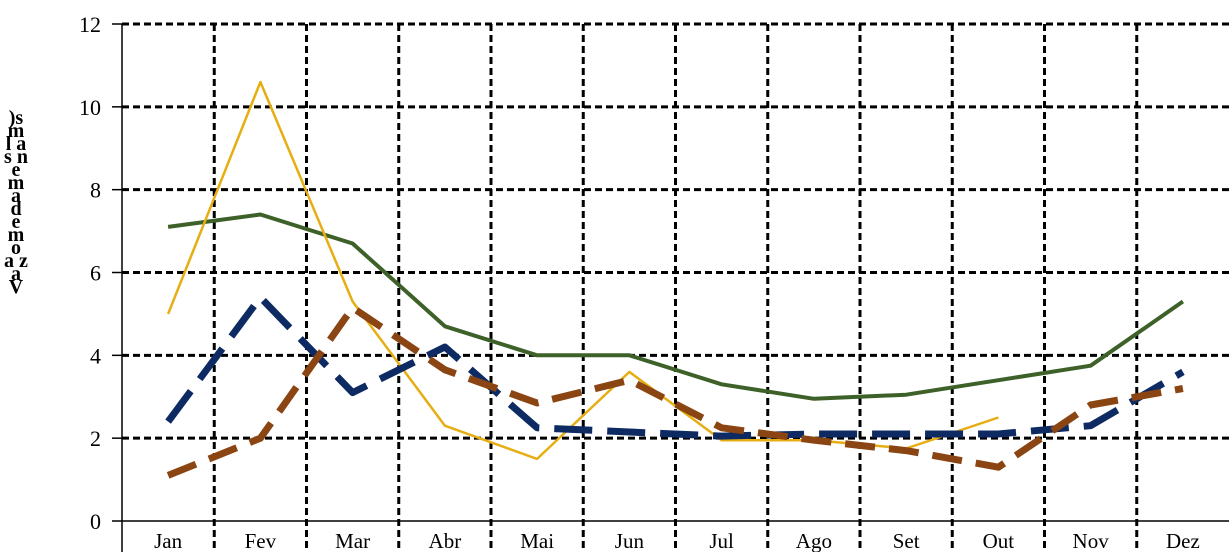 The image size is (1229, 552). Describe the element at coordinates (630, 540) in the screenshot. I see `x-category-label: Jun` at that location.